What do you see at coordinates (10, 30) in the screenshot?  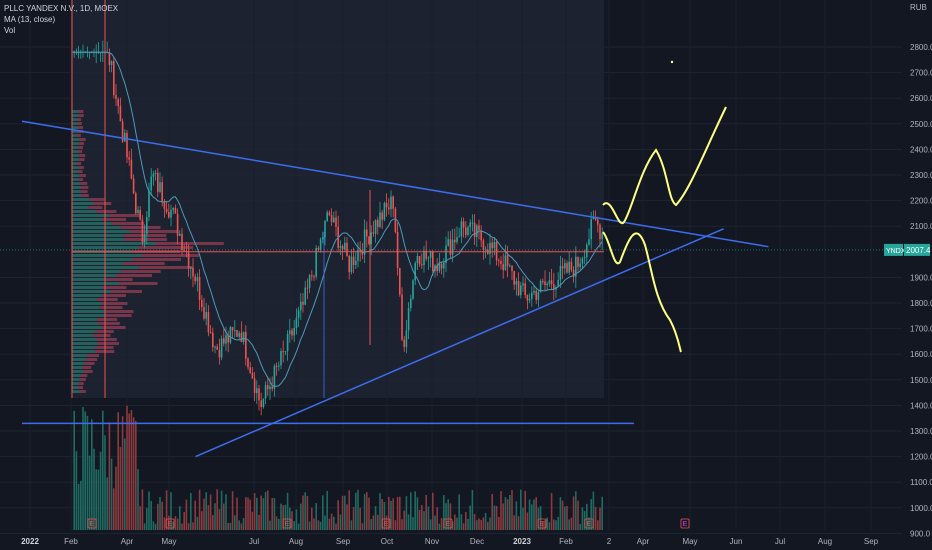 I see `vol-legend: Vol` at bounding box center [10, 30].